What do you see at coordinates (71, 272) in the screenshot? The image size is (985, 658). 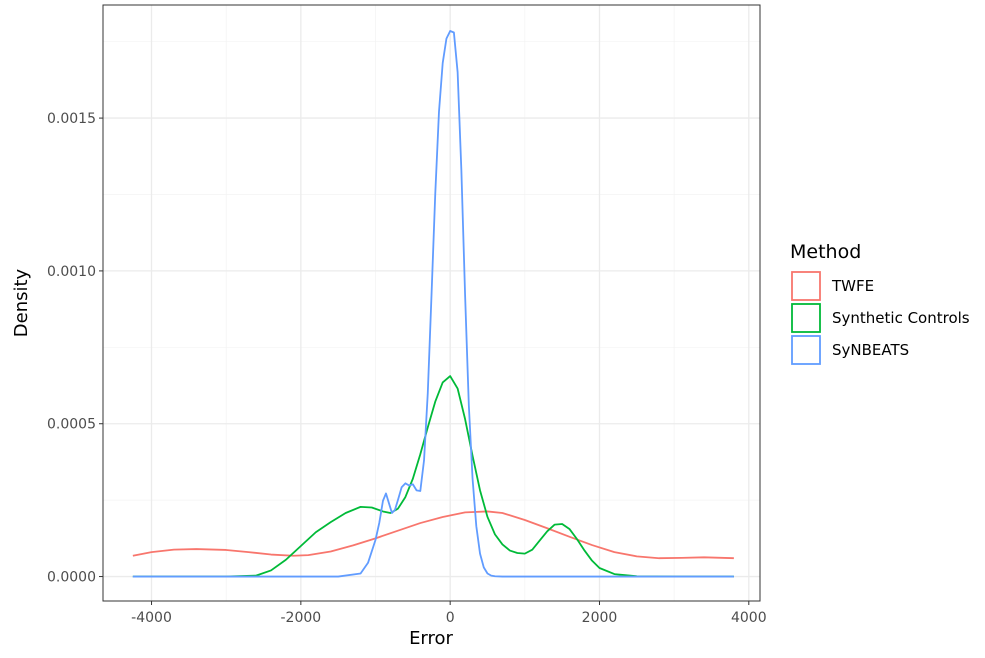 I see `y-tick-label: 0.0010` at bounding box center [71, 272].